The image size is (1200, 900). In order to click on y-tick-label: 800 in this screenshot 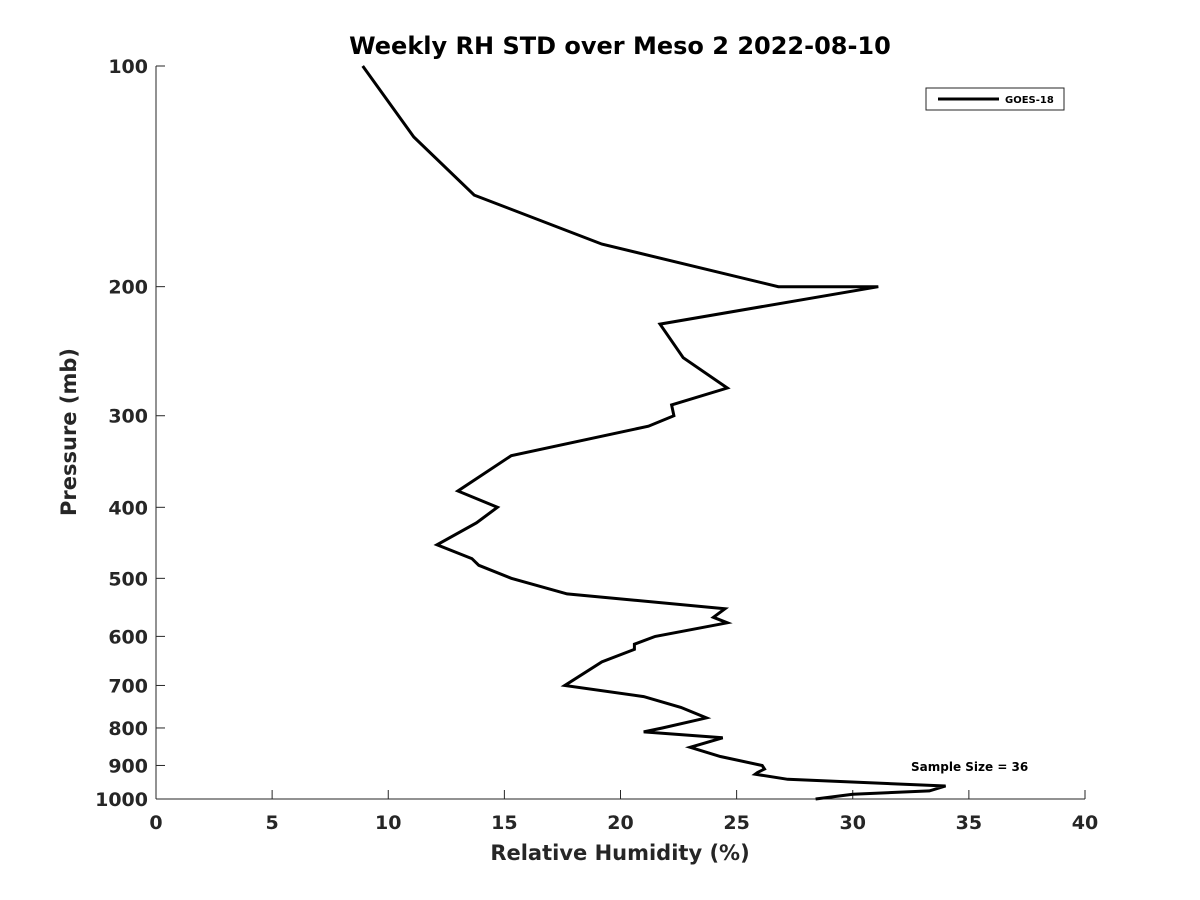, I will do `click(128, 729)`.